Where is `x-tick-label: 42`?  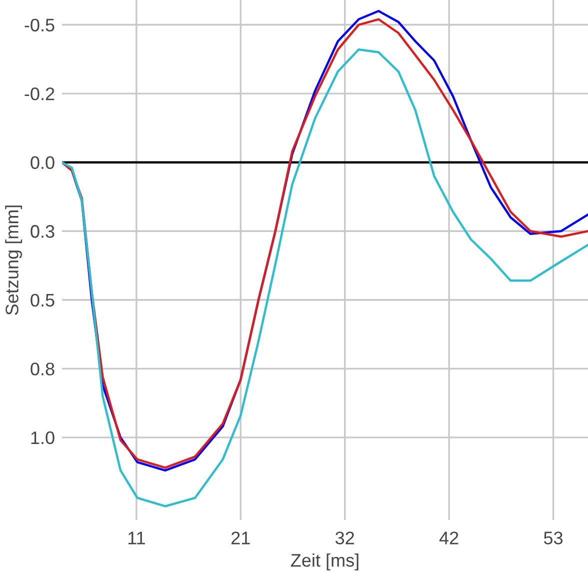 x-tick-label: 42 is located at coordinates (448, 538).